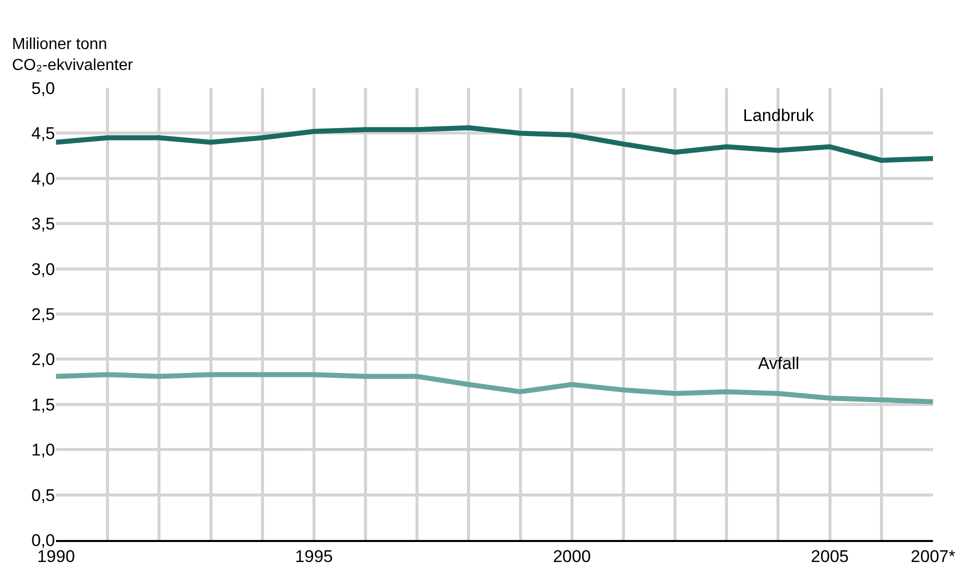  What do you see at coordinates (779, 363) in the screenshot?
I see `series-label: Avfall` at bounding box center [779, 363].